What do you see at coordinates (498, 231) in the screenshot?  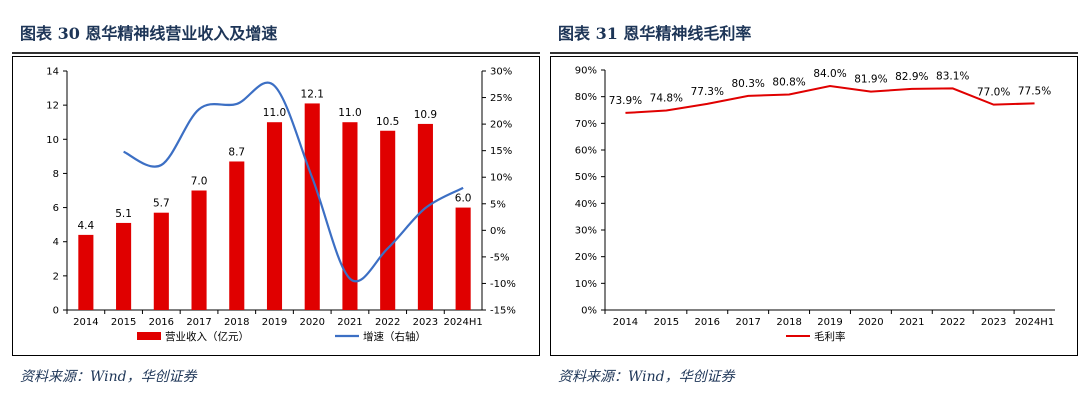 I see `y2-tick-label: 0%` at bounding box center [498, 231].